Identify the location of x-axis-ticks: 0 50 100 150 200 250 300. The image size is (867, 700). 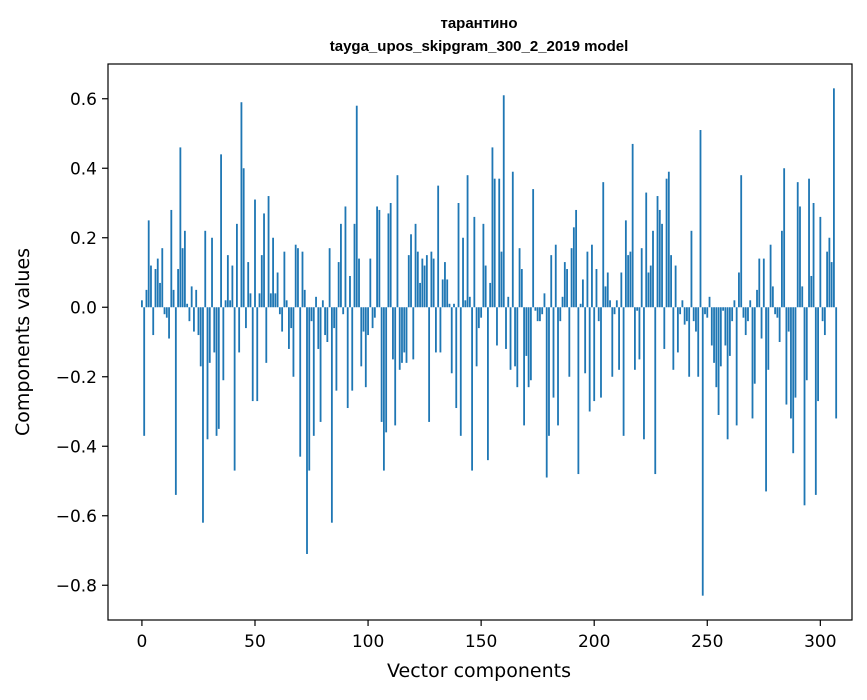
(487, 636).